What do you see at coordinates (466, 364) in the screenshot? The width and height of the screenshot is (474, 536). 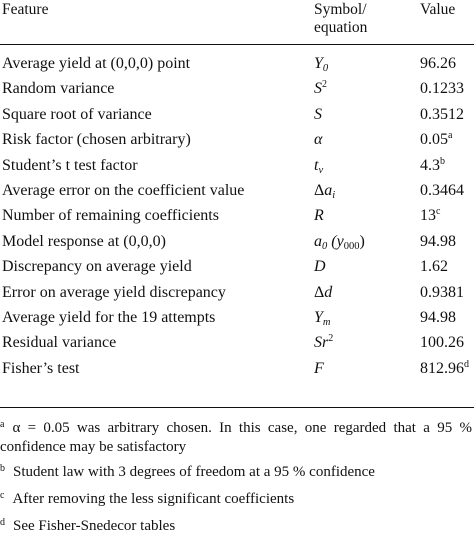 I see `value-footnote-mark: d` at bounding box center [466, 364].